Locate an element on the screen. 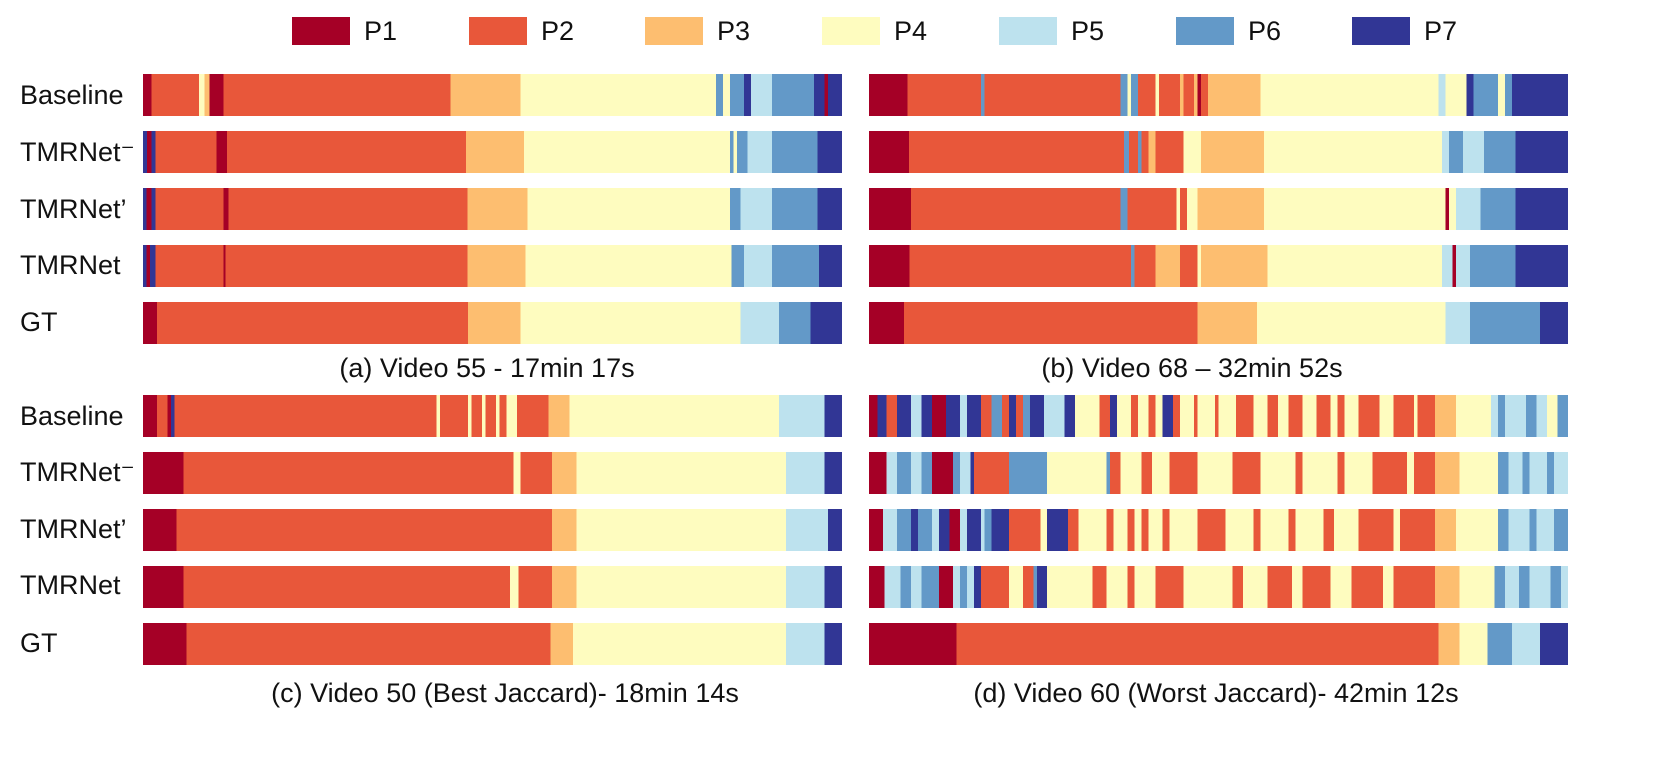  row-label-tmrnet-bottom: TMRNet is located at coordinates (70, 585).